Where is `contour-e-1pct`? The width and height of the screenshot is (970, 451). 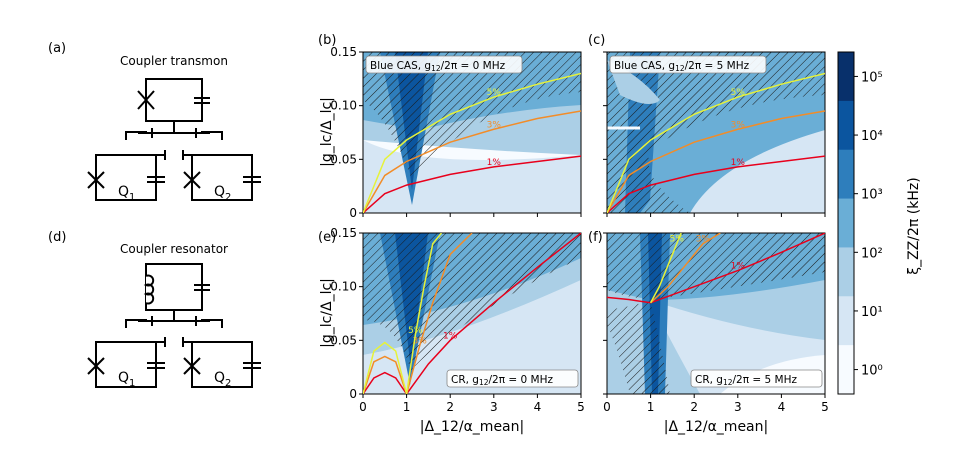 contour-e-1pct is located at coordinates (472, 313).